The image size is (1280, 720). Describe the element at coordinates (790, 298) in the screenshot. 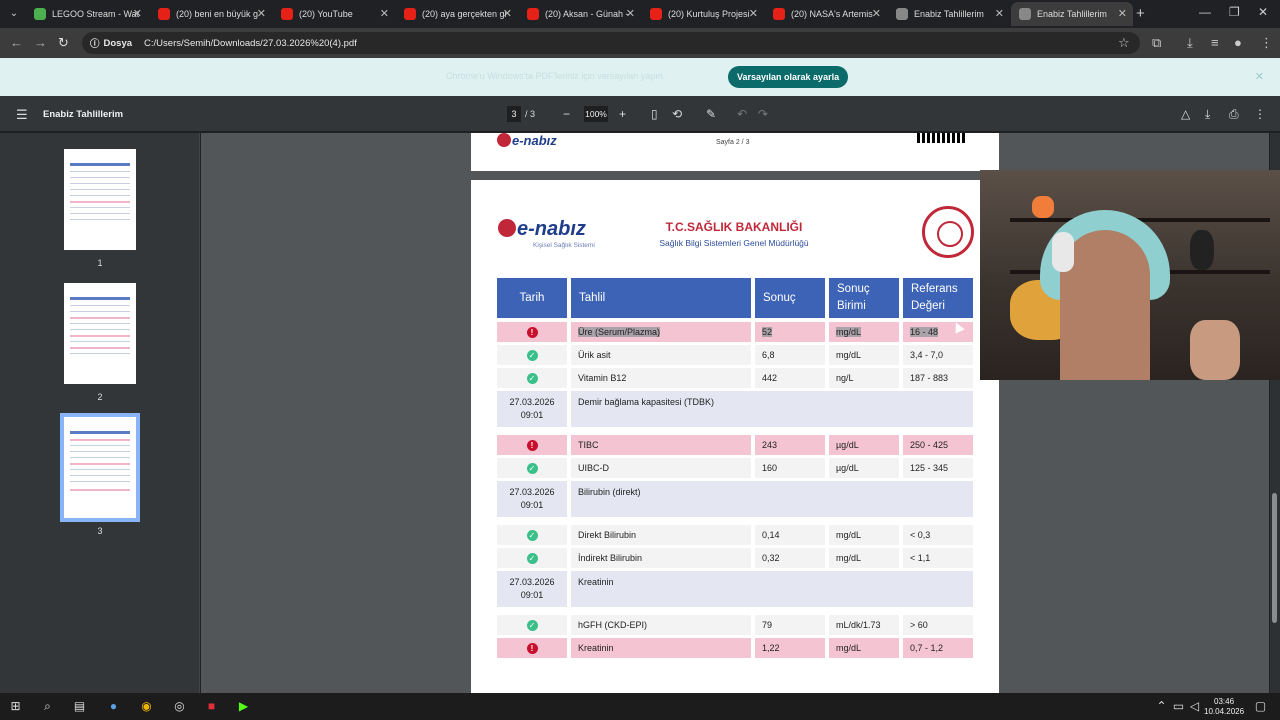

I see `col-header-result: Sonuç` at that location.